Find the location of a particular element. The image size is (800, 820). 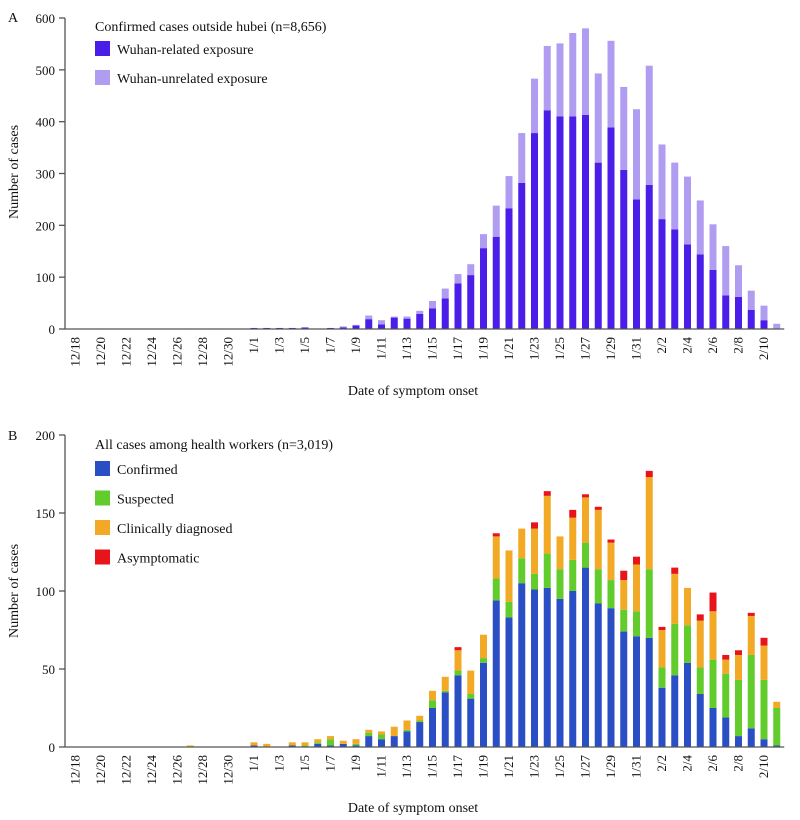

panel-b-x-tick-label: 1/21 is located at coordinates (508, 766).